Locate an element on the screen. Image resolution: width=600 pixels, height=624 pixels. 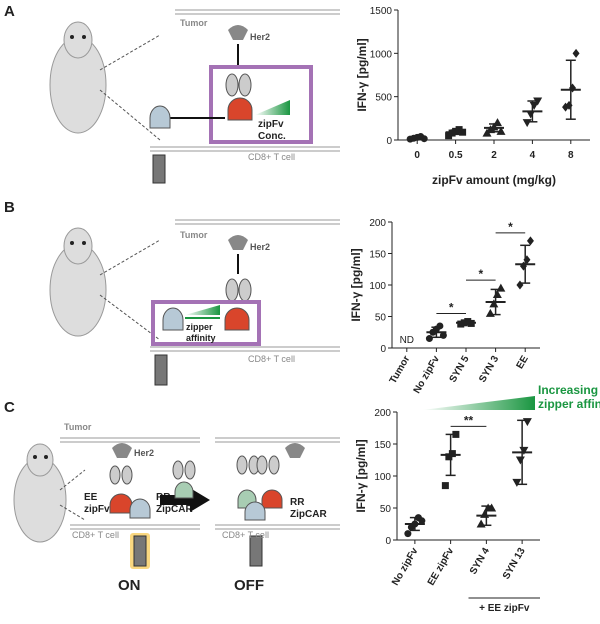
panel-label: B is located at coordinates (9, 207).